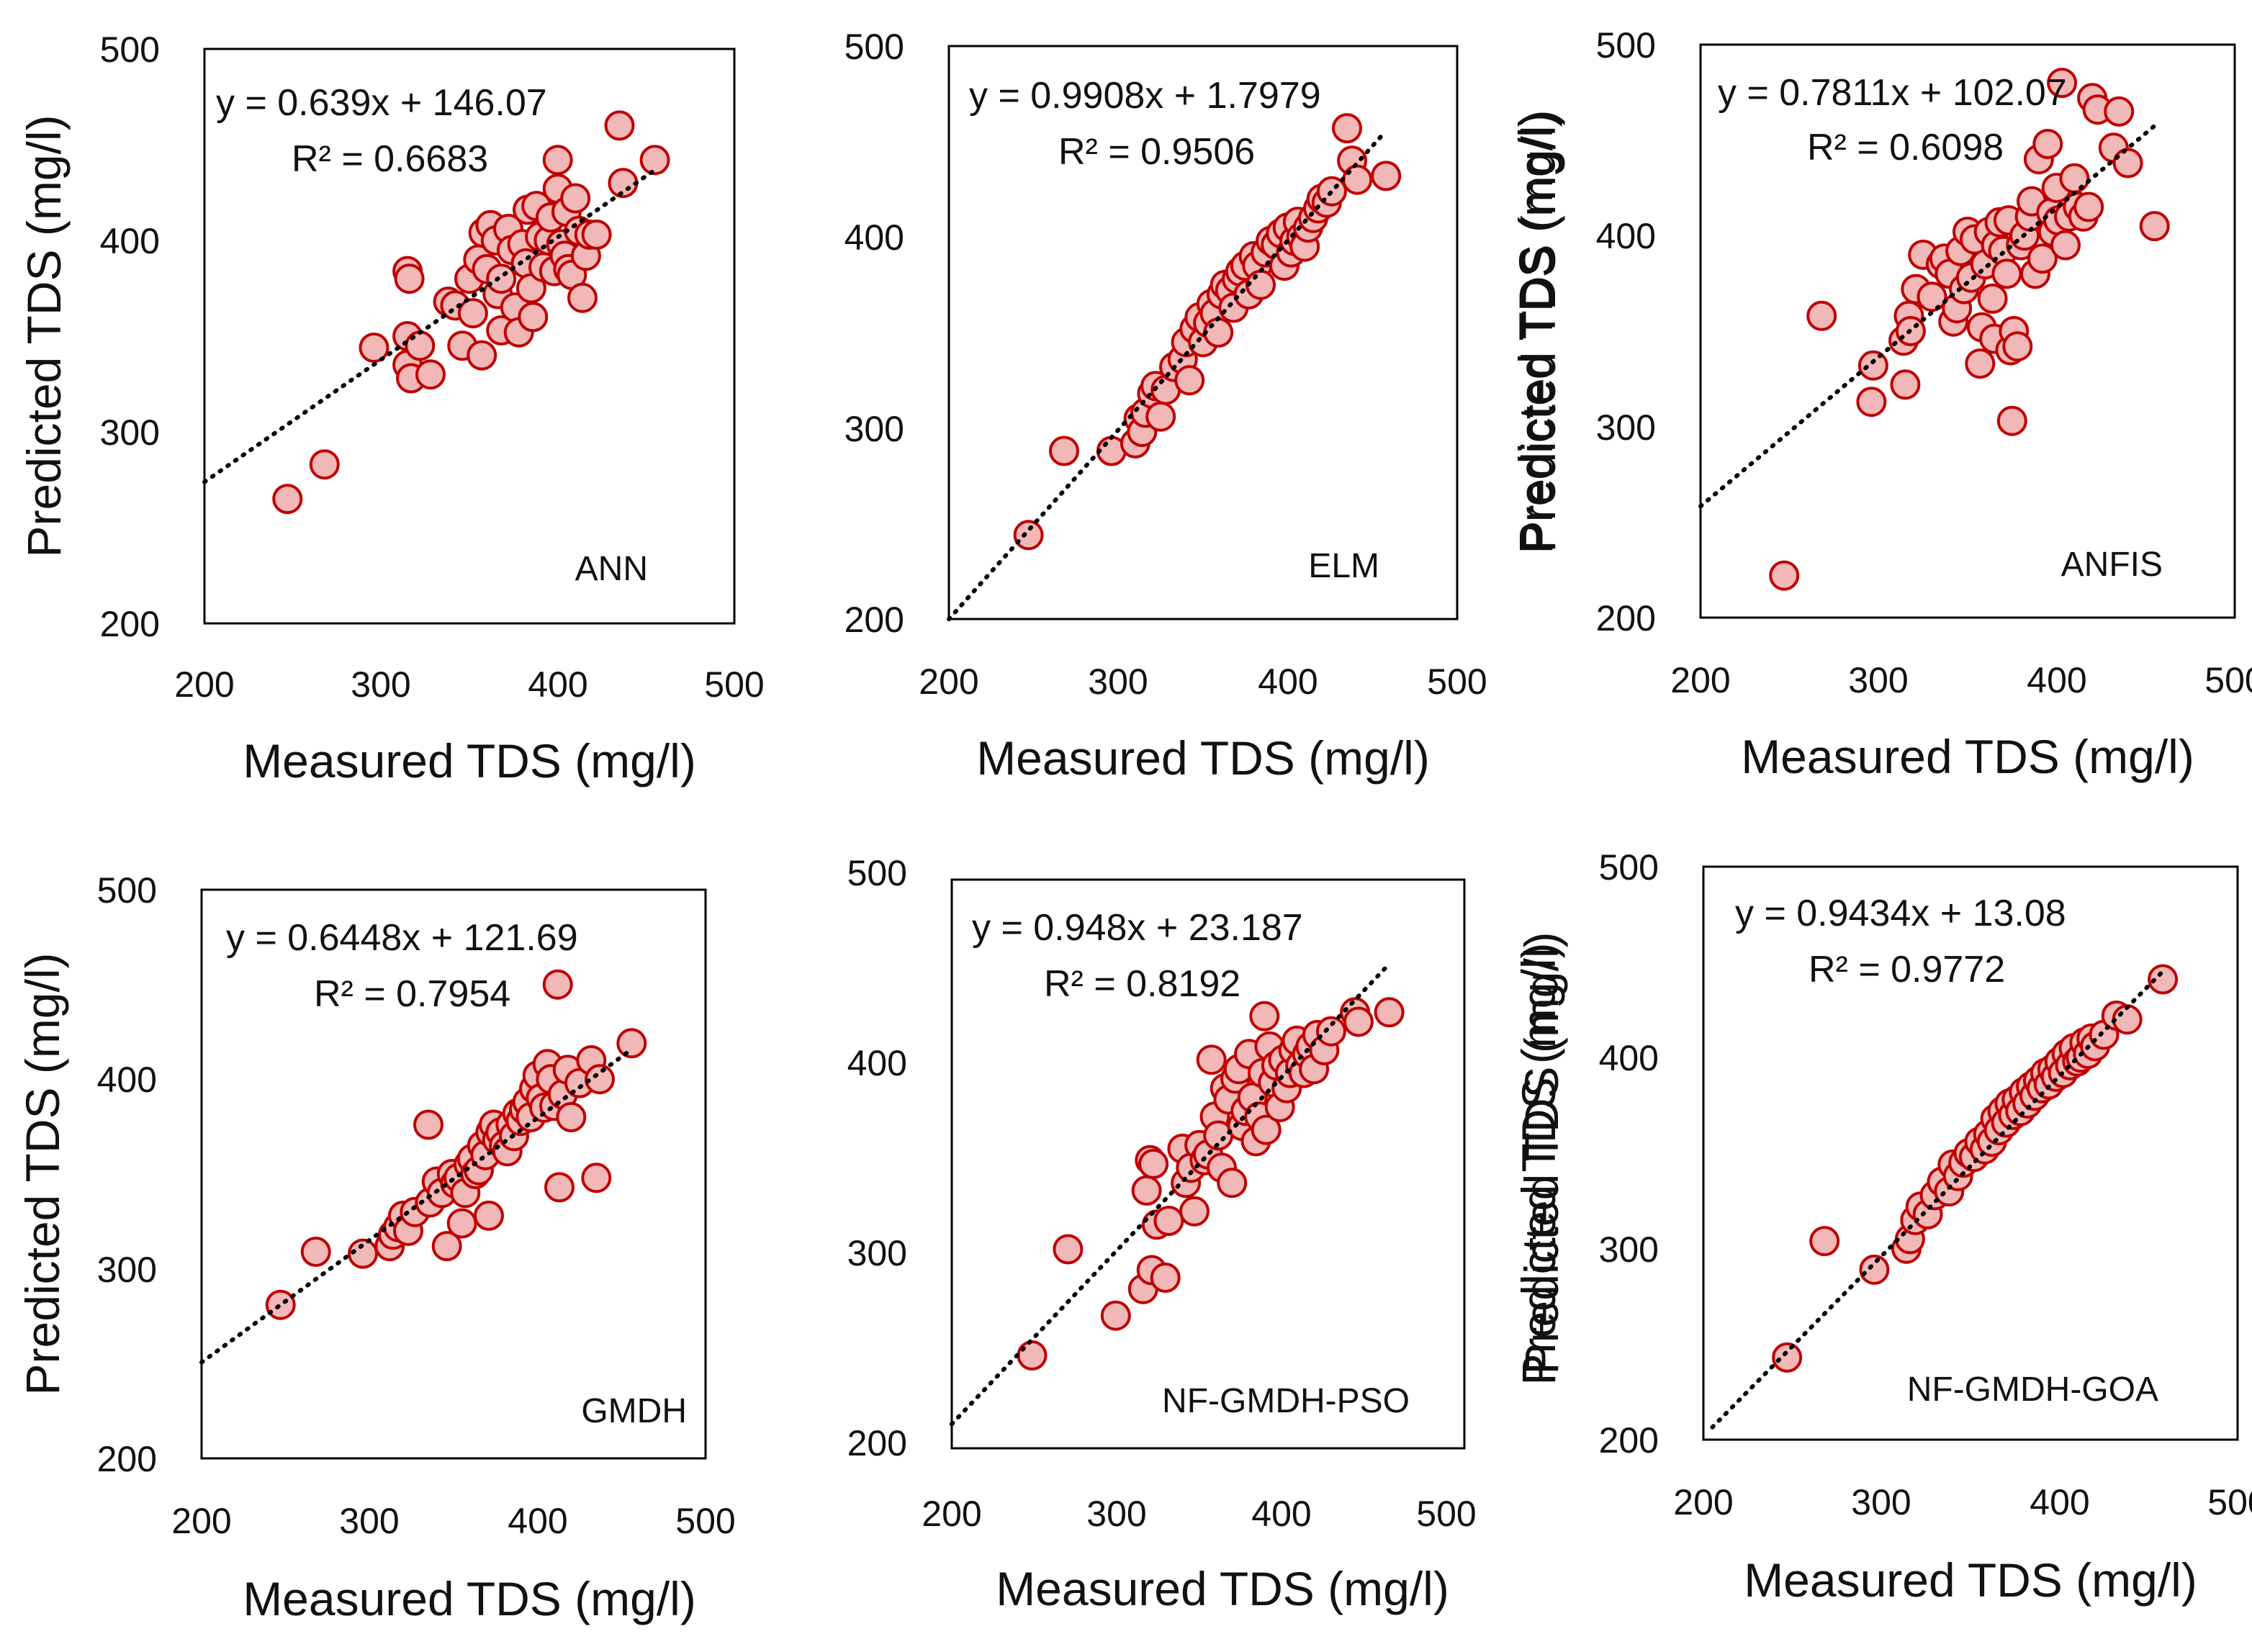 This screenshot has width=2252, height=1652. I want to click on trendline-equation: y = 0.9908x + 1.7979, so click(1145, 96).